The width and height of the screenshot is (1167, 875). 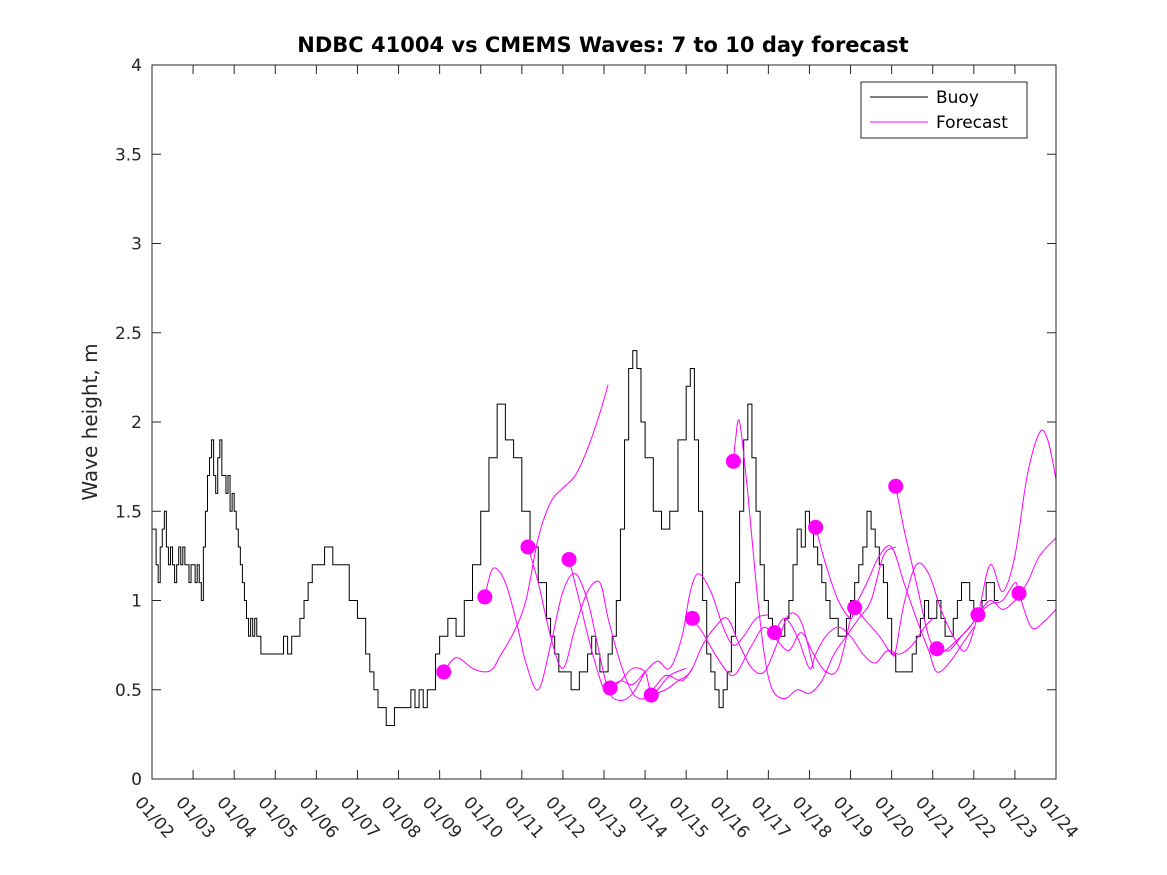 I want to click on y-tick-label: 0.5, so click(x=128, y=691).